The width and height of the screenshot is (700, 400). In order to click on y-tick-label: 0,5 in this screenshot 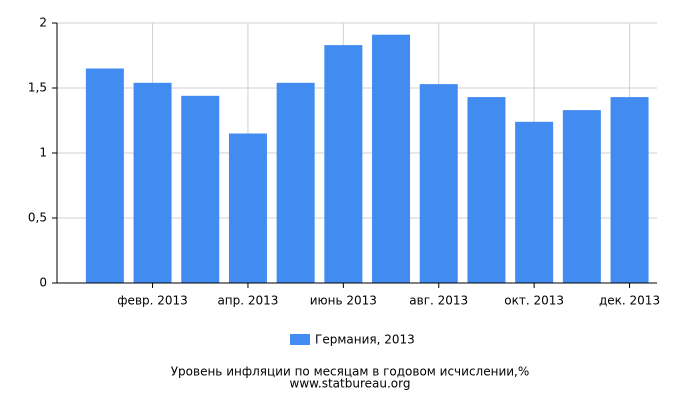, I will do `click(37, 218)`.